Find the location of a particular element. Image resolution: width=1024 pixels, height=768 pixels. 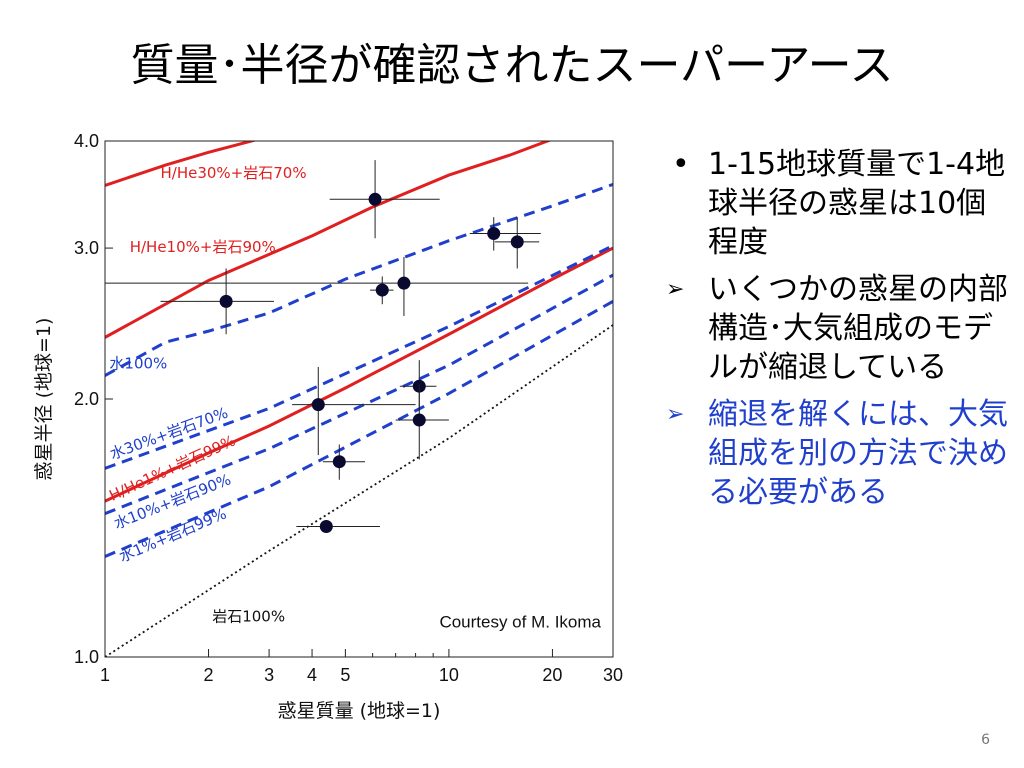

page-number: 6 is located at coordinates (985, 740).